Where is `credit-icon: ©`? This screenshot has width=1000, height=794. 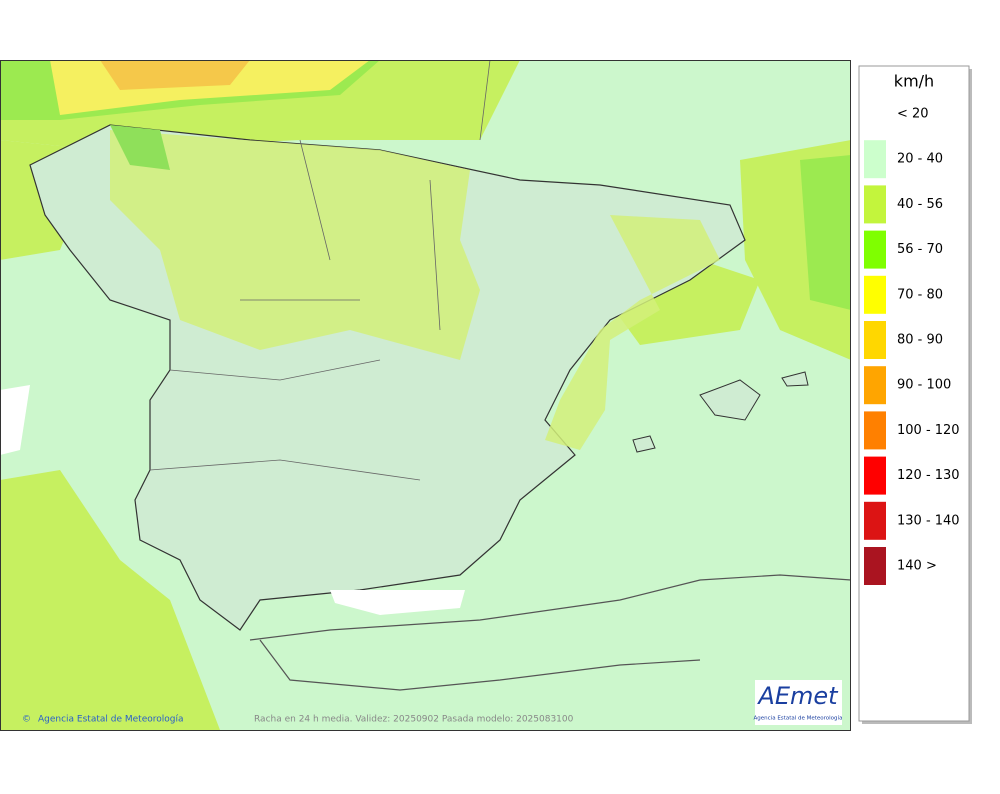 credit-icon: © is located at coordinates (26, 720).